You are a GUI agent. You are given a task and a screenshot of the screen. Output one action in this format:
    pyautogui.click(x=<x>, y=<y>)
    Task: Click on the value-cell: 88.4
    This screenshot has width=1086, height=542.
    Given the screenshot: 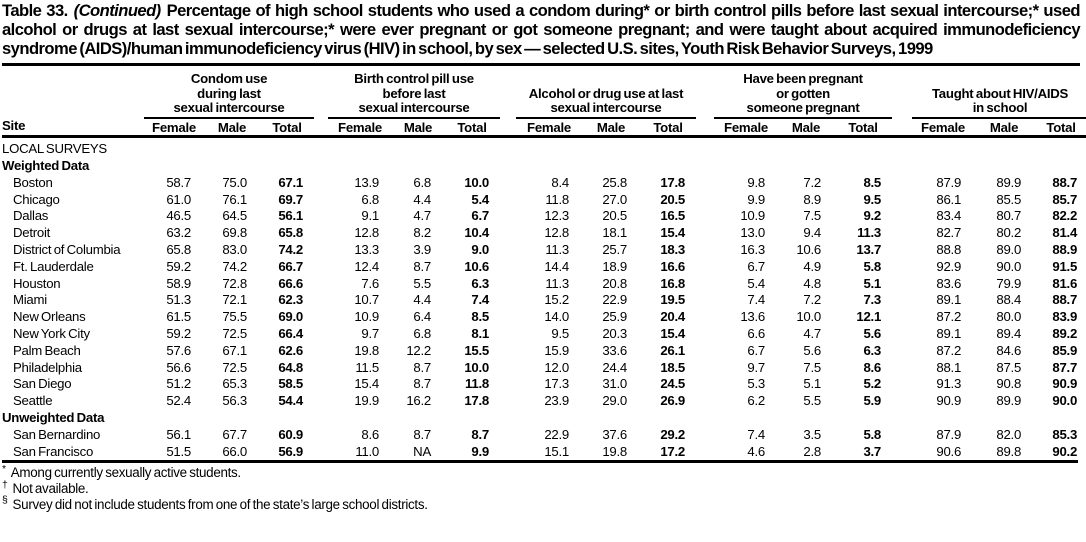 What is the action you would take?
    pyautogui.click(x=1009, y=300)
    